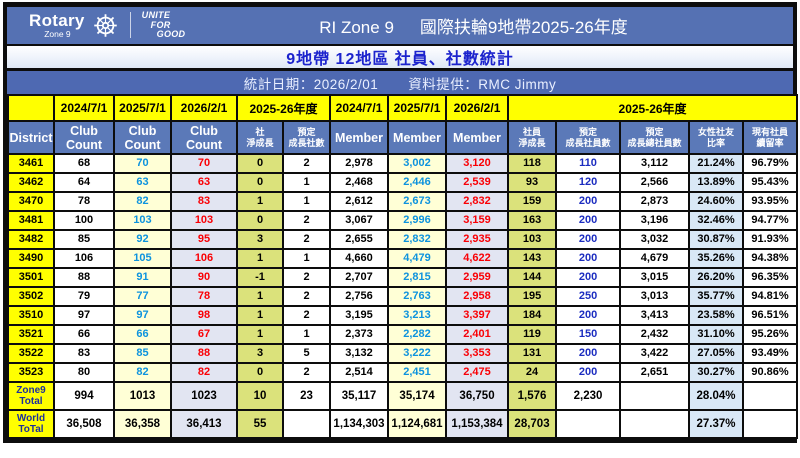  I want to click on value-cell: 195, so click(532, 296).